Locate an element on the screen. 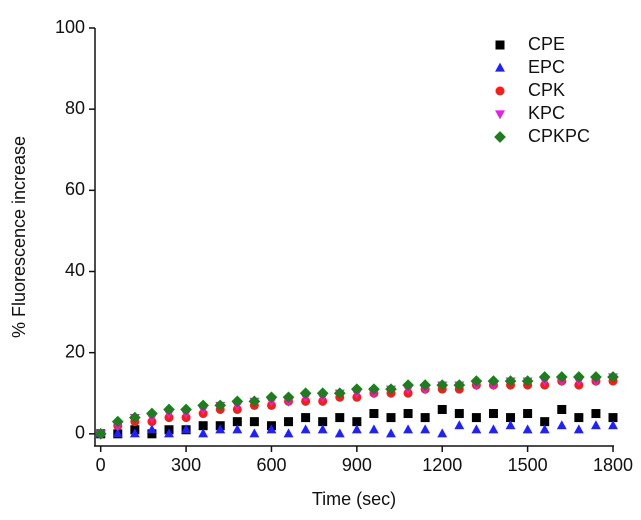 The height and width of the screenshot is (520, 641). y-tick-label: 40 is located at coordinates (75, 270).